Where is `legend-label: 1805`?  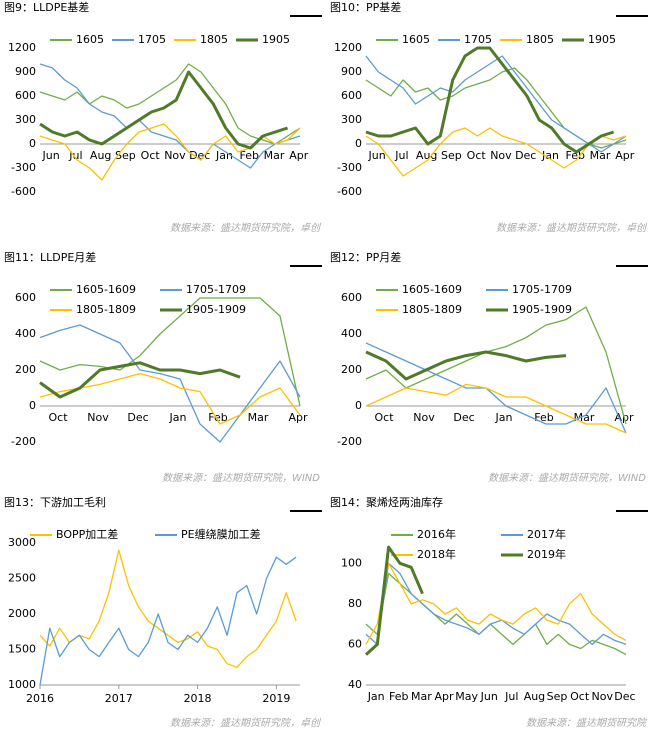 legend-label: 1805 is located at coordinates (540, 39).